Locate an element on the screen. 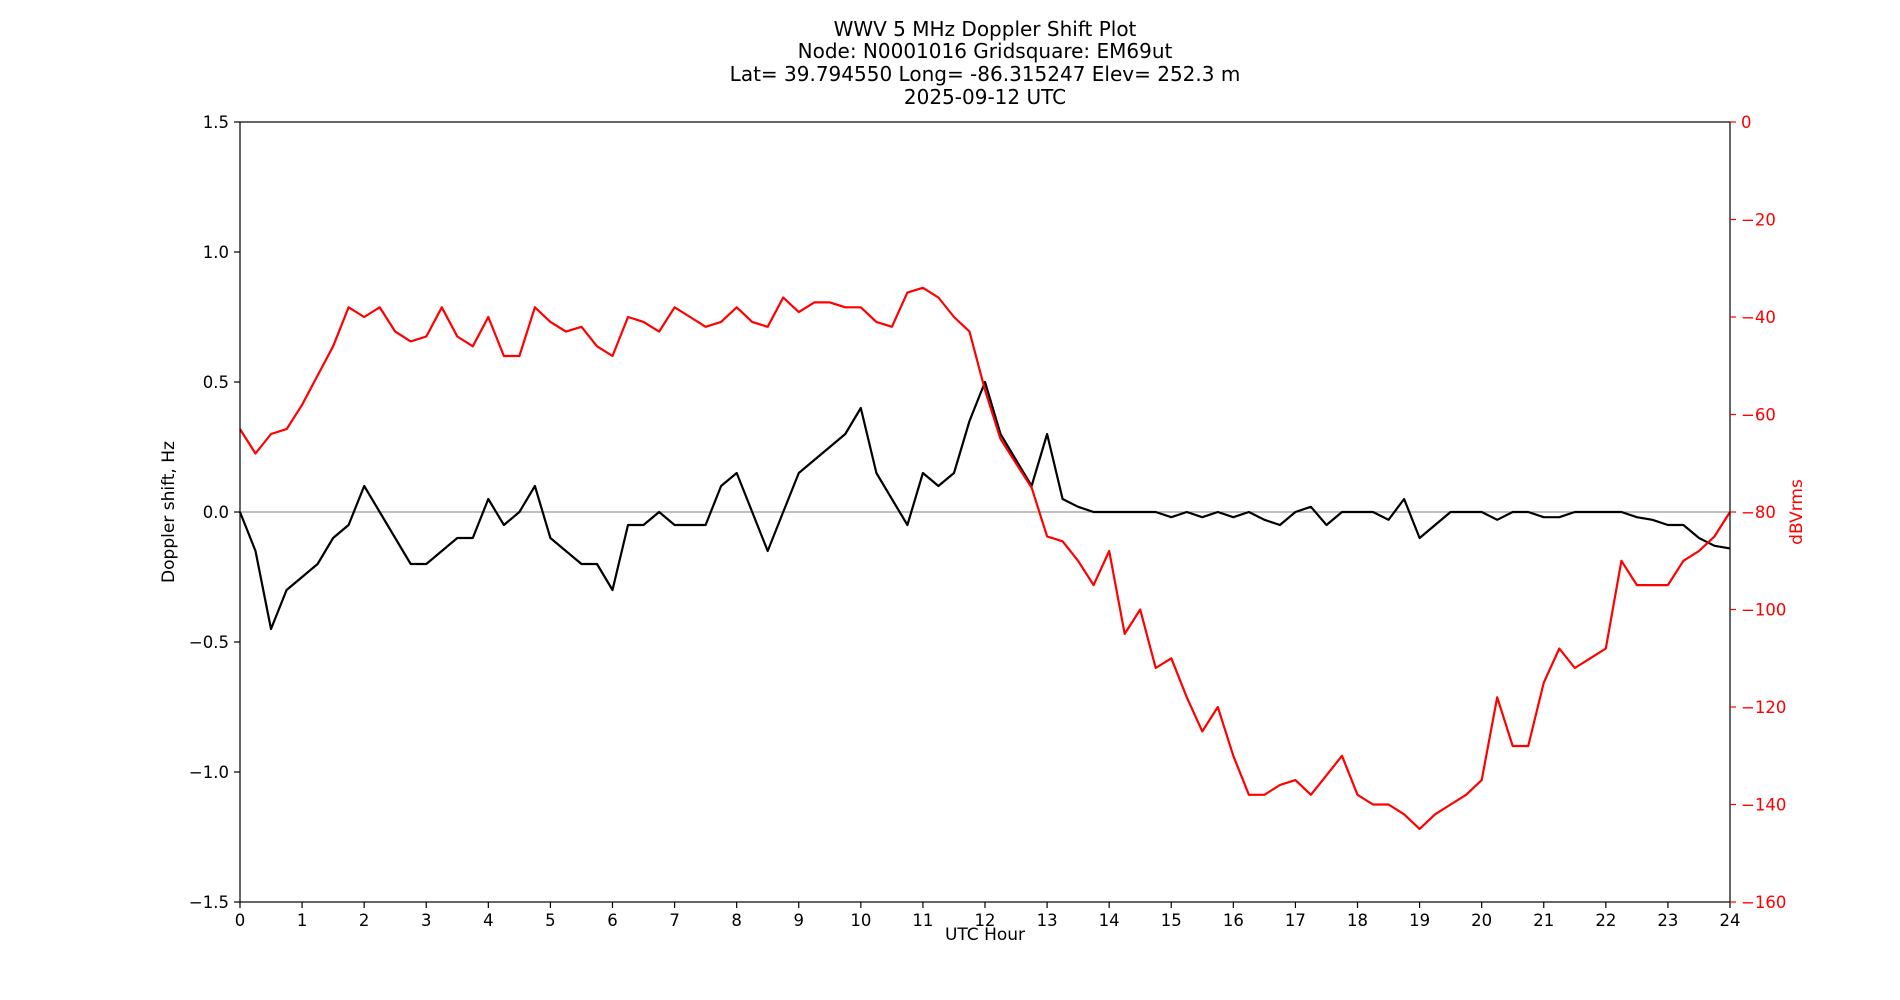  title-line-4: 2025-09-12 UTC is located at coordinates (985, 97).